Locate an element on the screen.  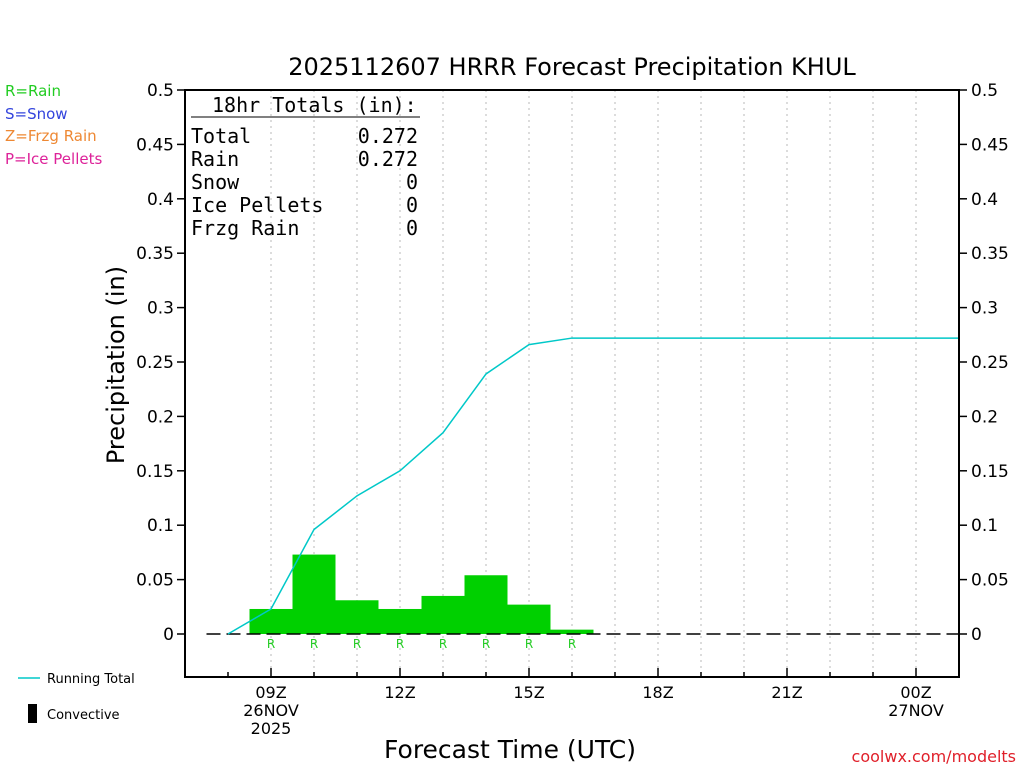
y-tick-label-right: 0.15 is located at coordinates (990, 472).